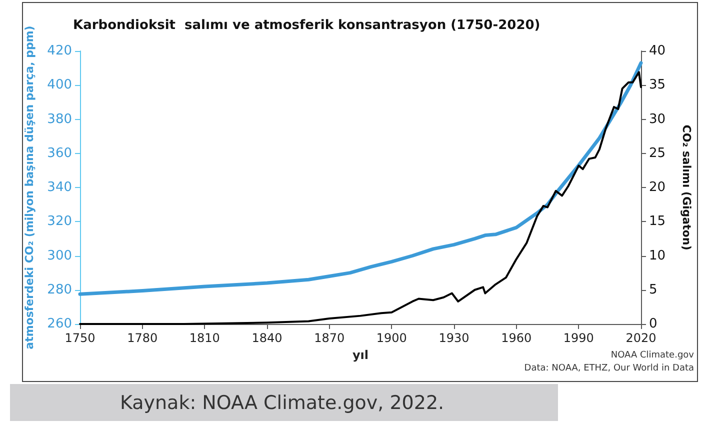 Image resolution: width=720 pixels, height=423 pixels. I want to click on y2-tick-label: 0, so click(653, 324).